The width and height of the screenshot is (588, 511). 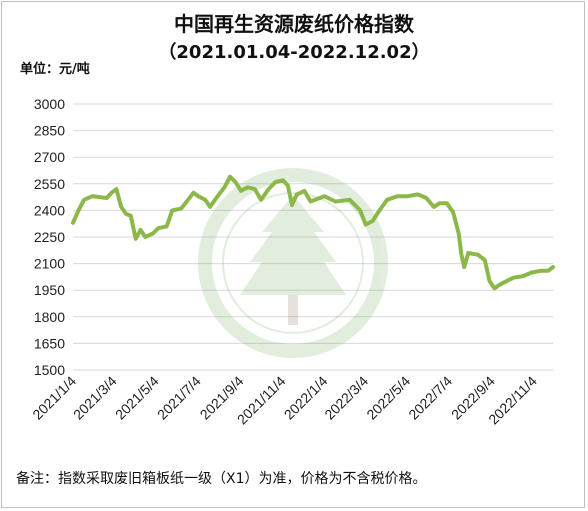 I want to click on y-tick-label: 2550, so click(x=49, y=184).